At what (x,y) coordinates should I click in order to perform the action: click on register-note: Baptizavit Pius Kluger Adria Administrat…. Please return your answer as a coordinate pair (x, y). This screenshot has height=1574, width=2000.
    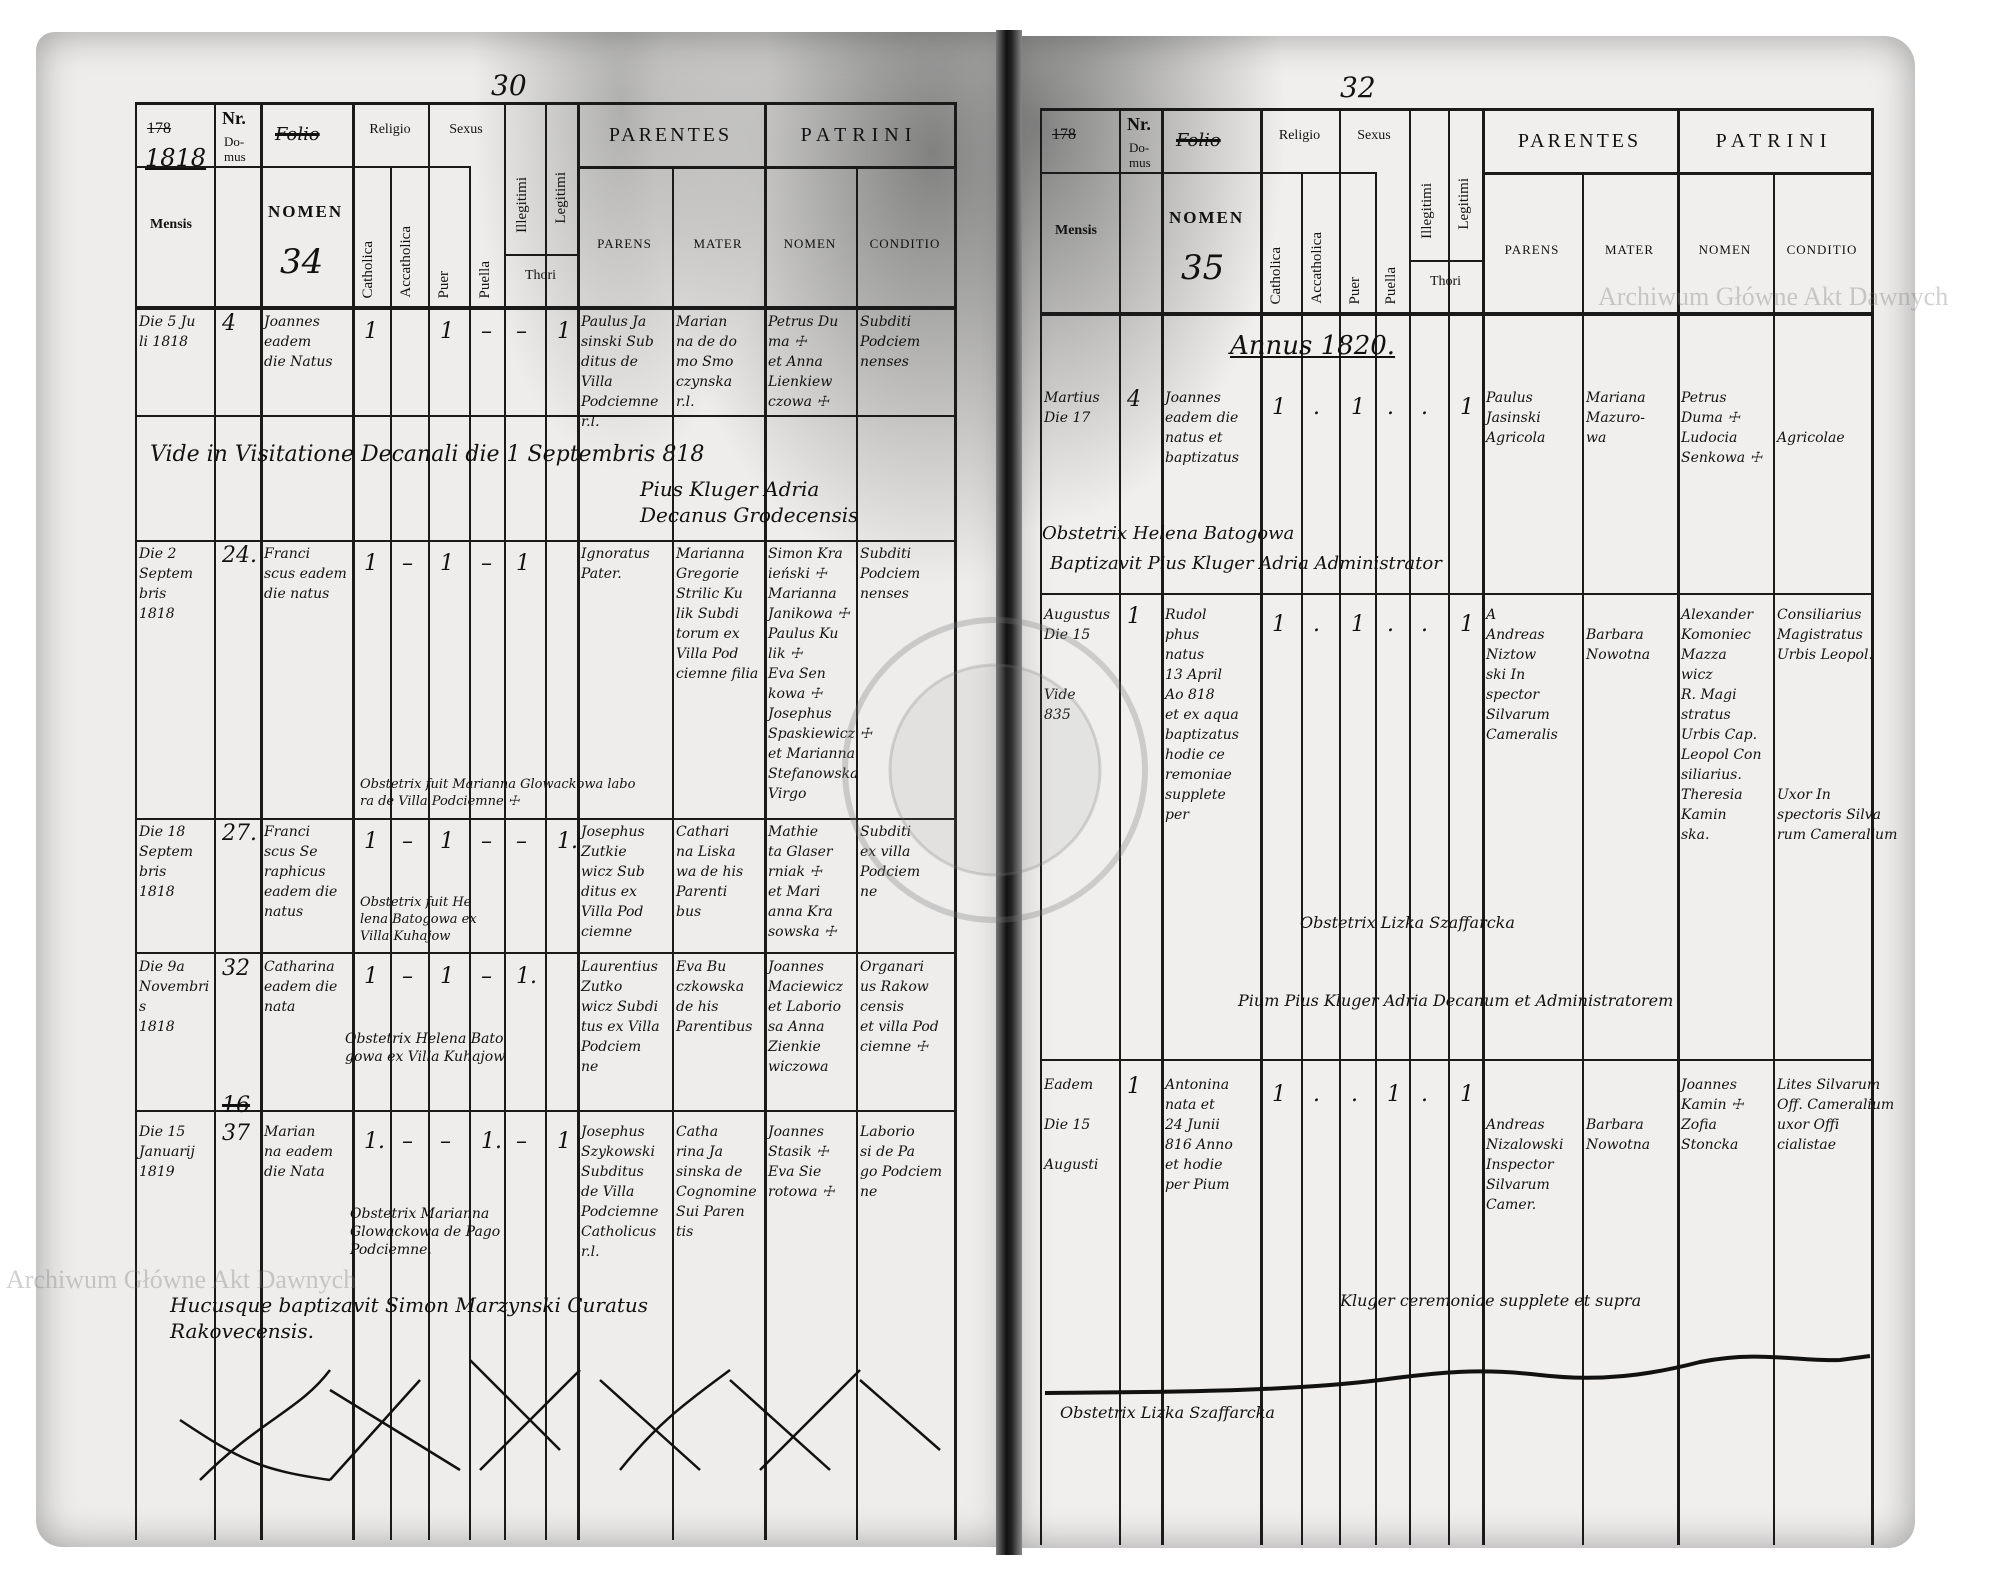
    Looking at the image, I should click on (1246, 563).